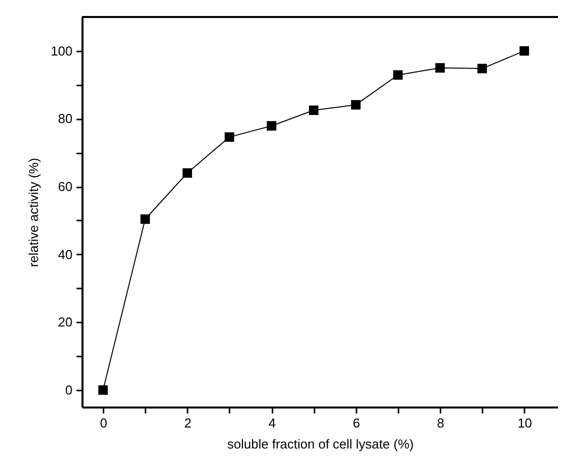  What do you see at coordinates (65, 254) in the screenshot?
I see `y-tick-label: 40` at bounding box center [65, 254].